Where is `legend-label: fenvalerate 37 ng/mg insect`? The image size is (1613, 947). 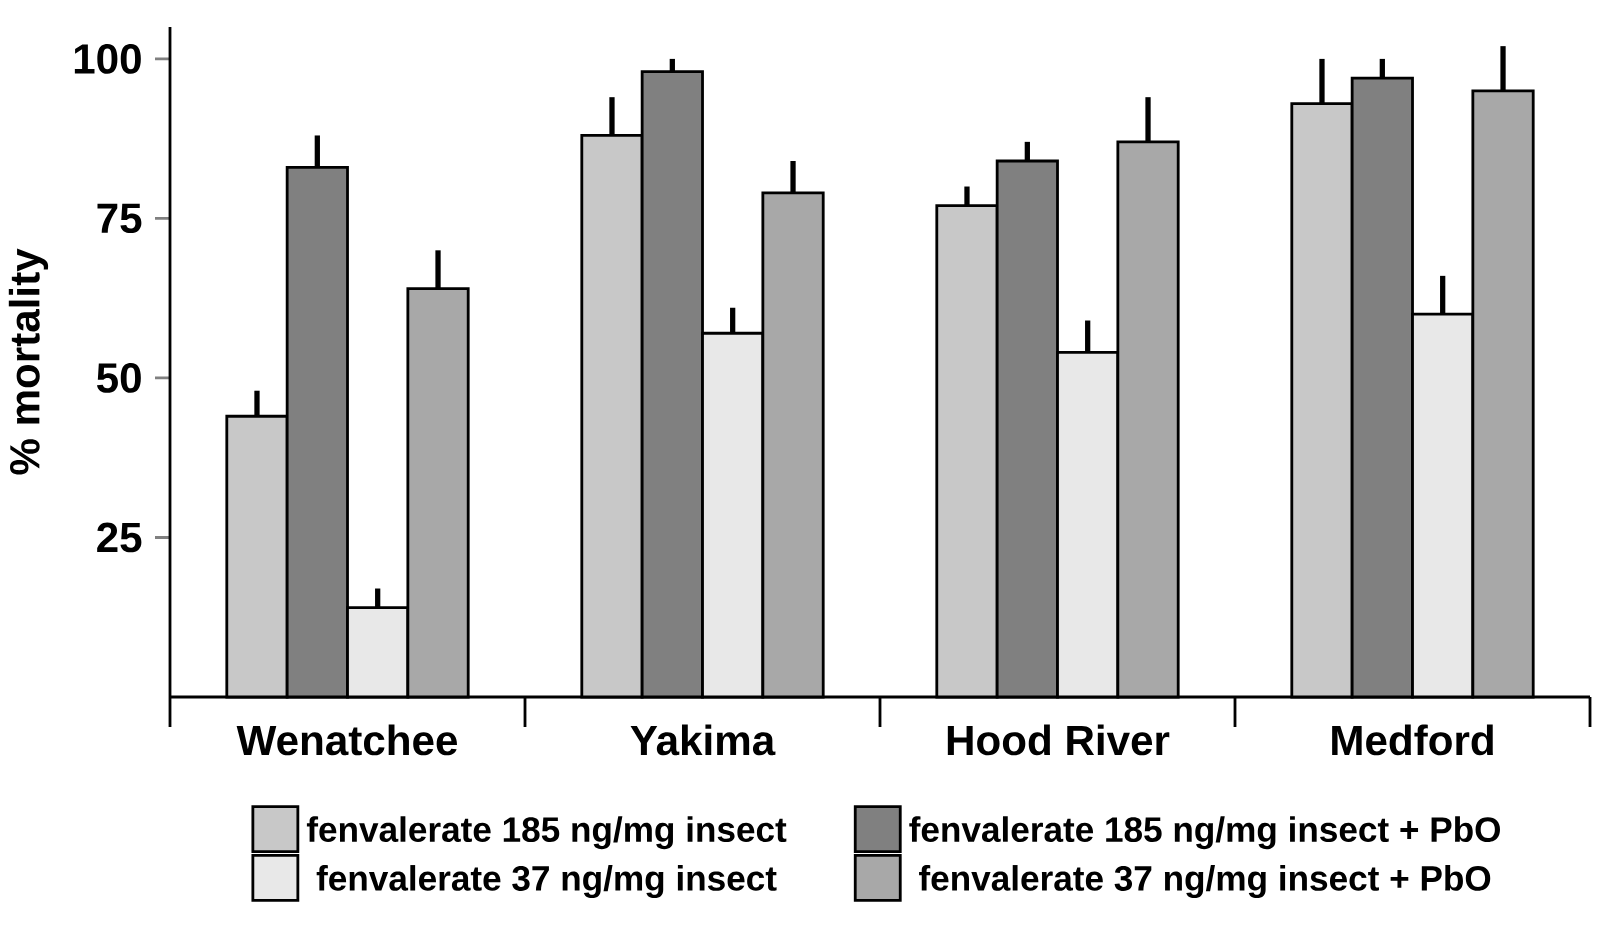 legend-label: fenvalerate 37 ng/mg insect is located at coordinates (546, 881).